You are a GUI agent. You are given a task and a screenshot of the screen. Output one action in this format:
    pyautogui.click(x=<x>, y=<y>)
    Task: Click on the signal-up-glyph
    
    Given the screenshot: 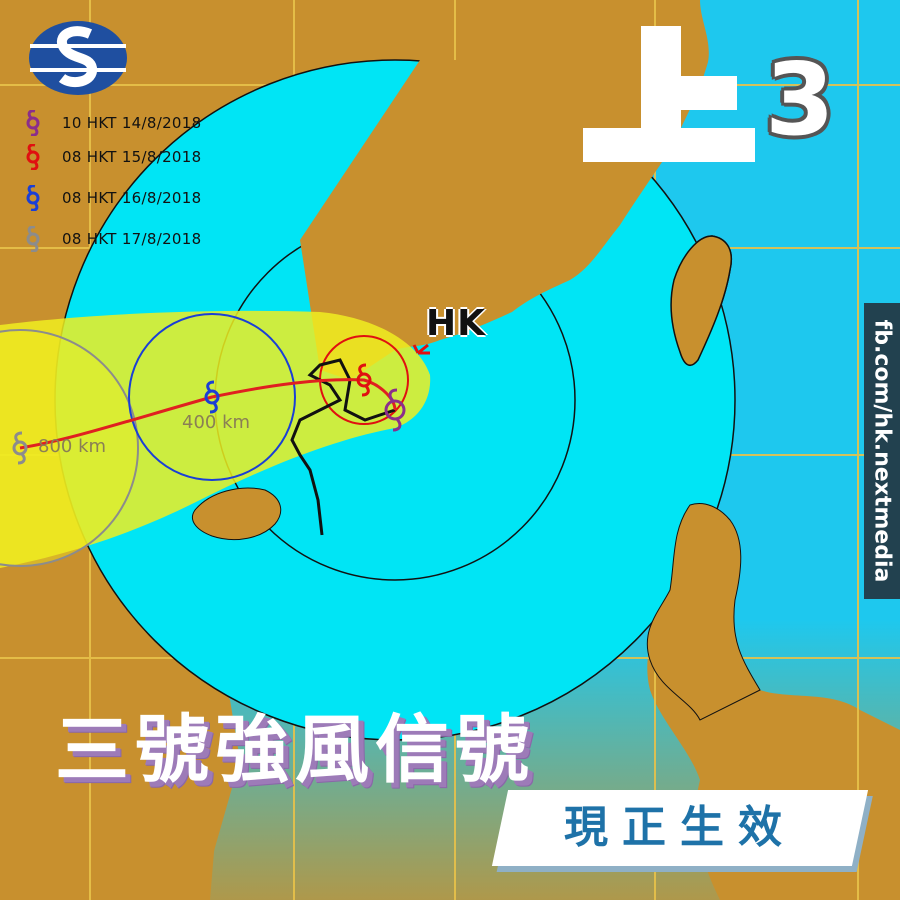 What is the action you would take?
    pyautogui.click(x=669, y=94)
    